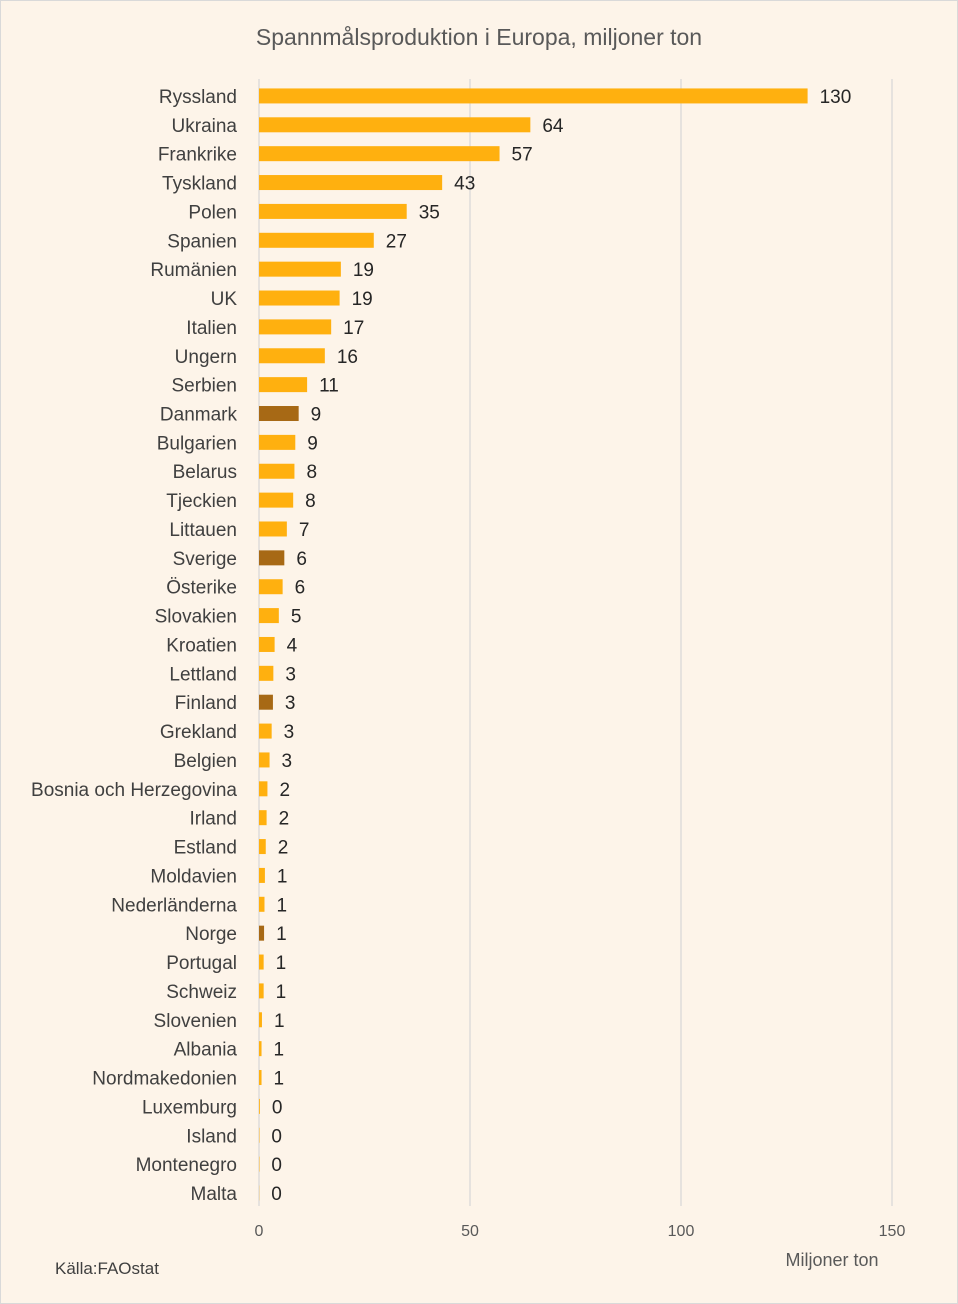 This screenshot has width=958, height=1304. Describe the element at coordinates (211, 934) in the screenshot. I see `category-label: Norge` at that location.